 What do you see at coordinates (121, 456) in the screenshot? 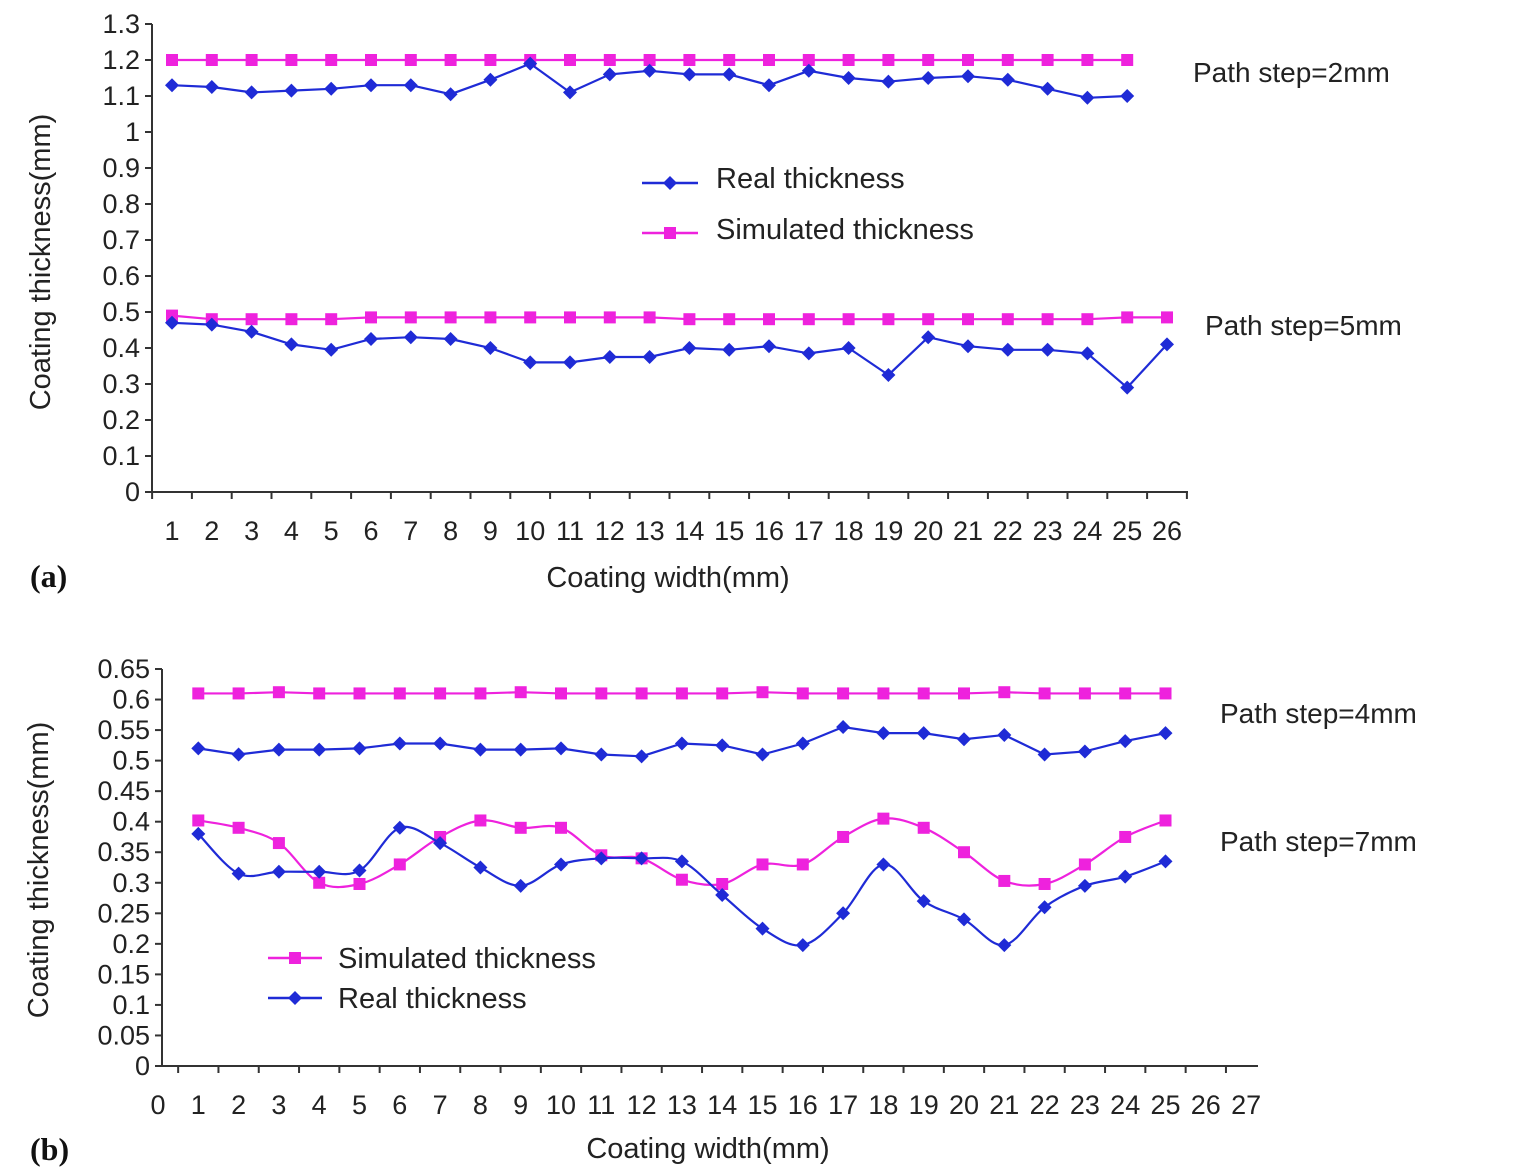
I see `chart-a-y-tick-label: 0.1` at bounding box center [121, 456].